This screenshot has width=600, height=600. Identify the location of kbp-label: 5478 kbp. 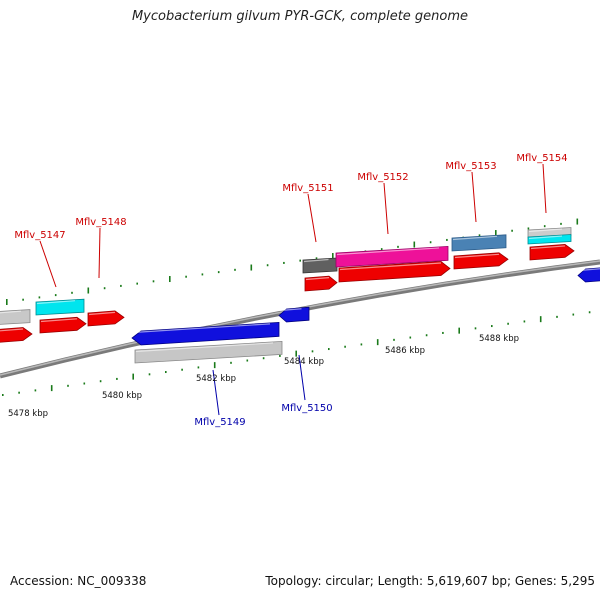
(28, 414).